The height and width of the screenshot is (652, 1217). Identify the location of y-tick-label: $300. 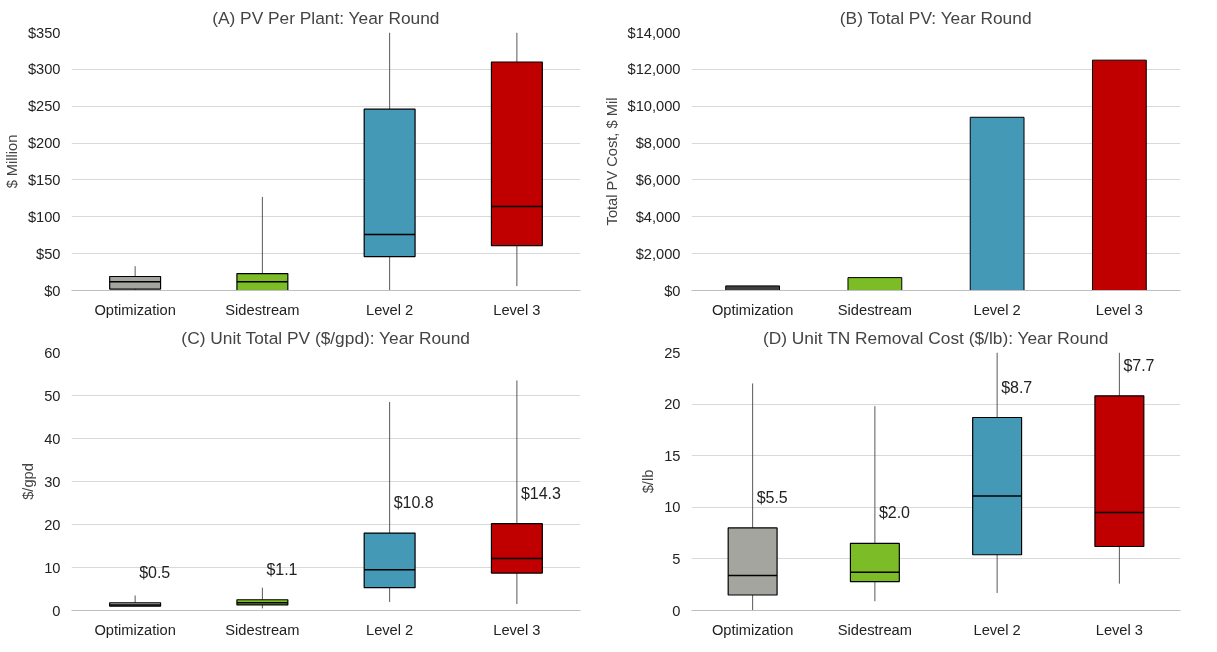
(44, 69).